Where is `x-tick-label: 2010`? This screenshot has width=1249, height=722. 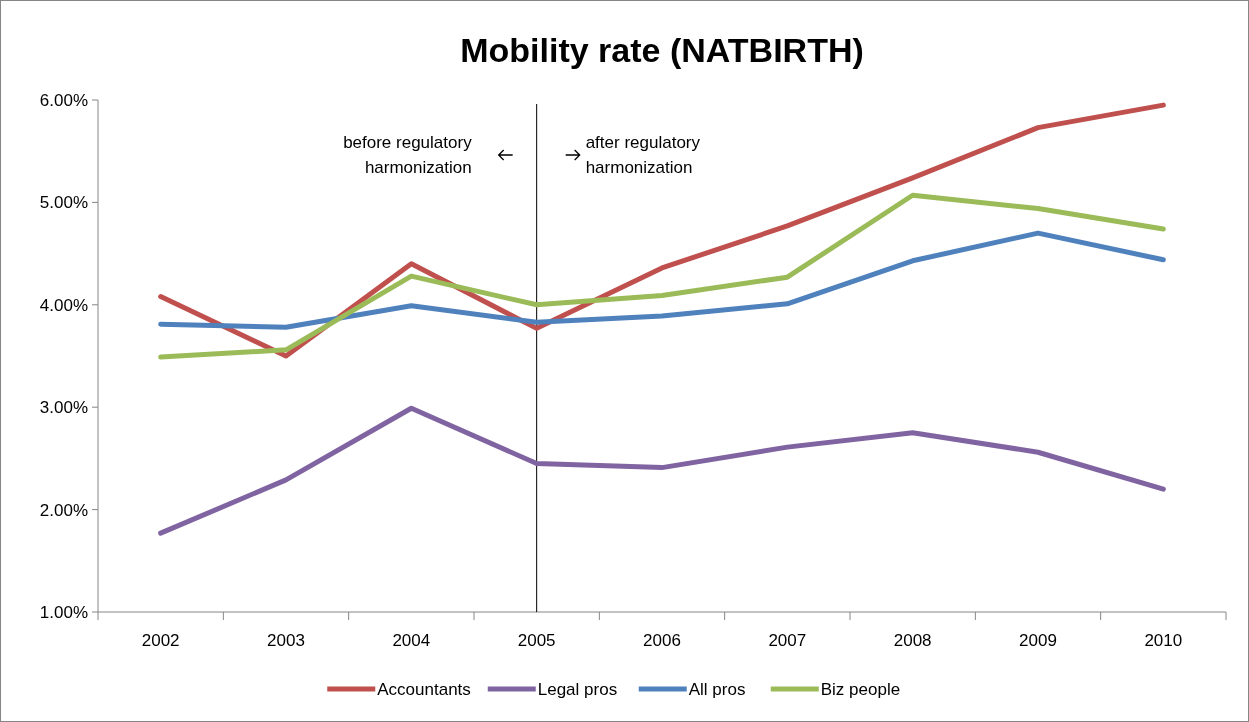
x-tick-label: 2010 is located at coordinates (1163, 640).